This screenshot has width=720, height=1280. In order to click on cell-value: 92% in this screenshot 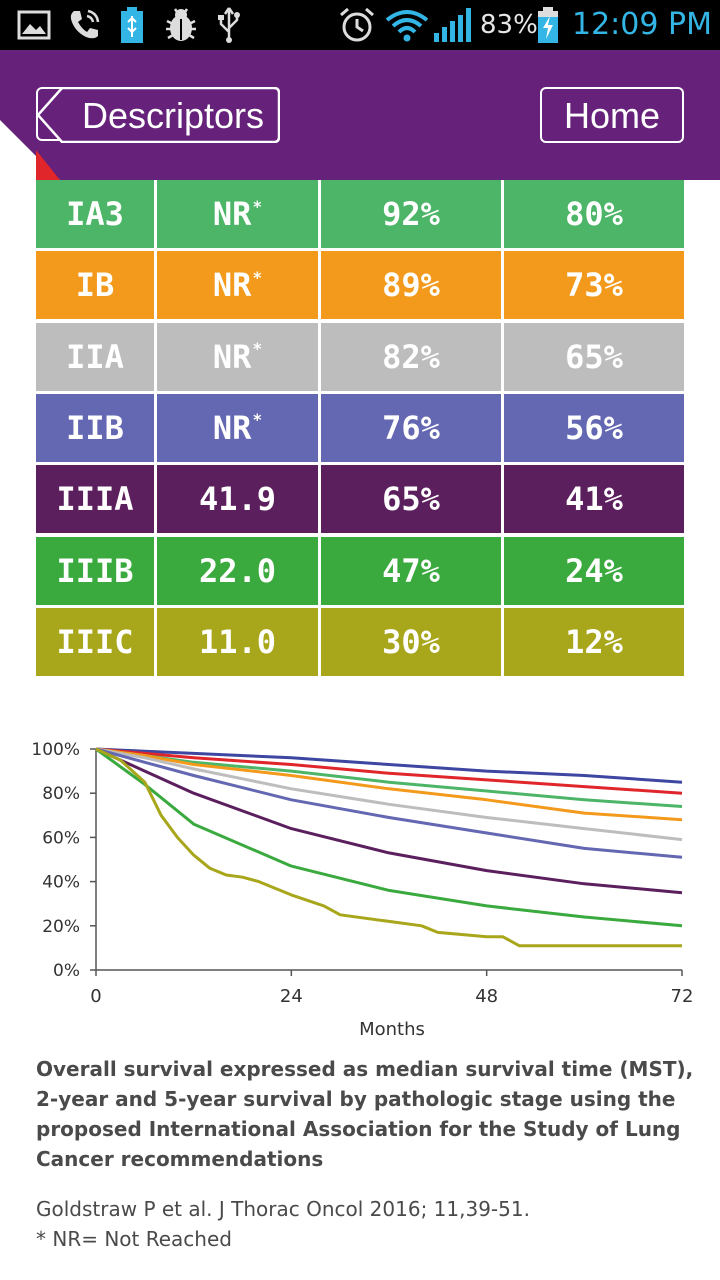, I will do `click(411, 214)`.